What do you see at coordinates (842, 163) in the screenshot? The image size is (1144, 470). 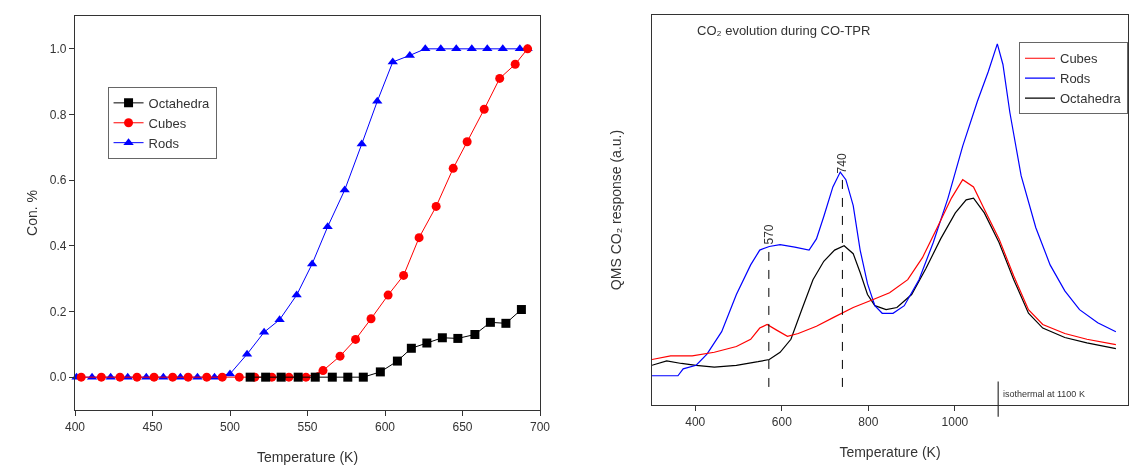 I see `ref-line-label: 740` at bounding box center [842, 163].